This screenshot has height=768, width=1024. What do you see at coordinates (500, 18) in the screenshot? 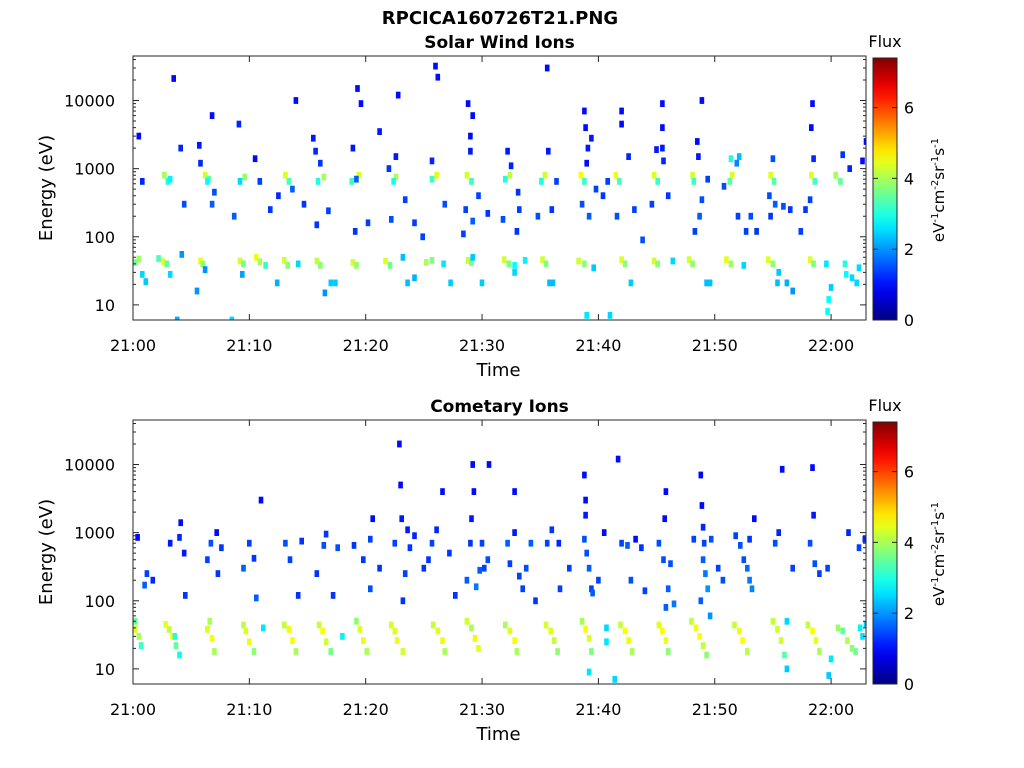
I see `figure-title: RPCICA160726T21.PNG` at bounding box center [500, 18].